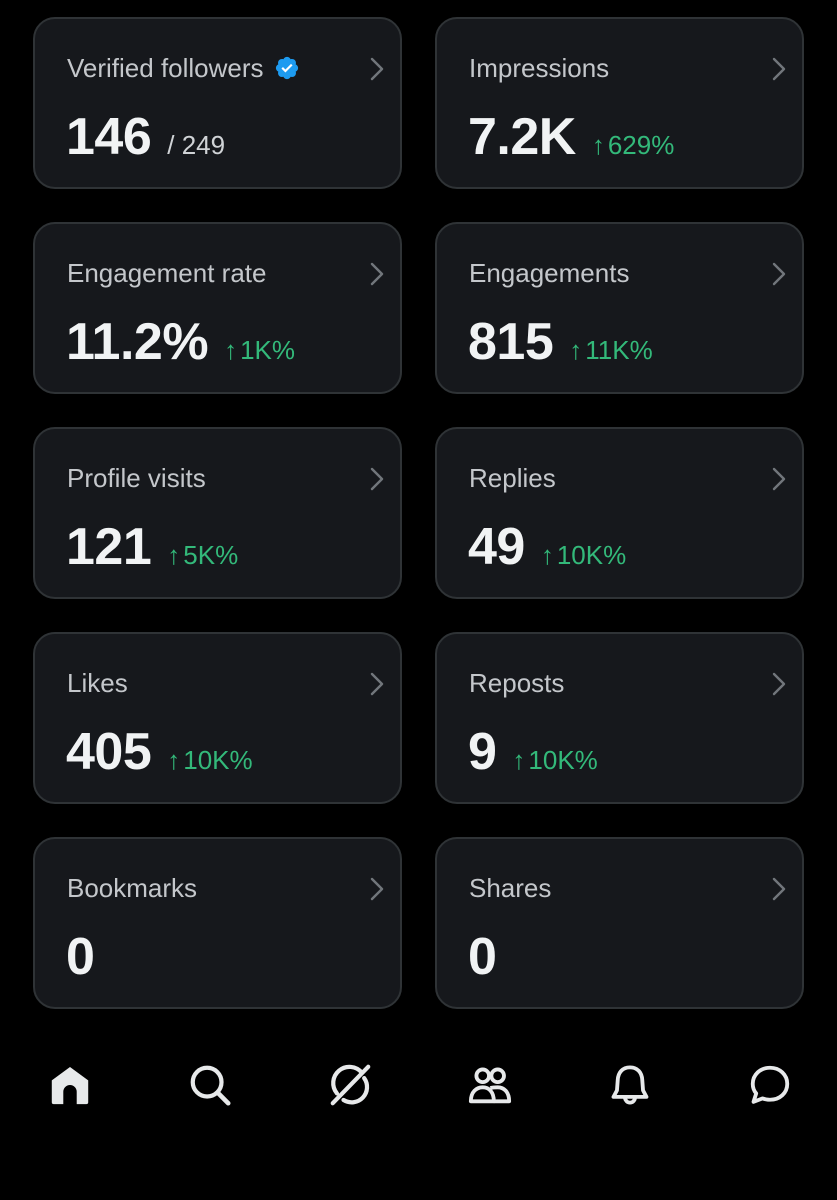 The width and height of the screenshot is (837, 1200). What do you see at coordinates (217, 923) in the screenshot?
I see `card-bookmarks: Bookmarks 0` at bounding box center [217, 923].